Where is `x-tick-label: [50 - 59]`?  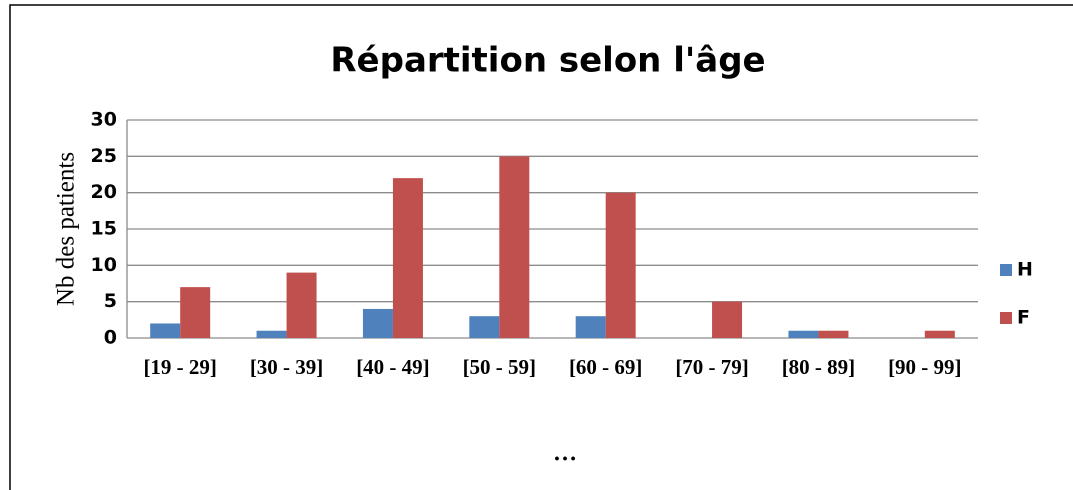
x-tick-label: [50 - 59] is located at coordinates (499, 367).